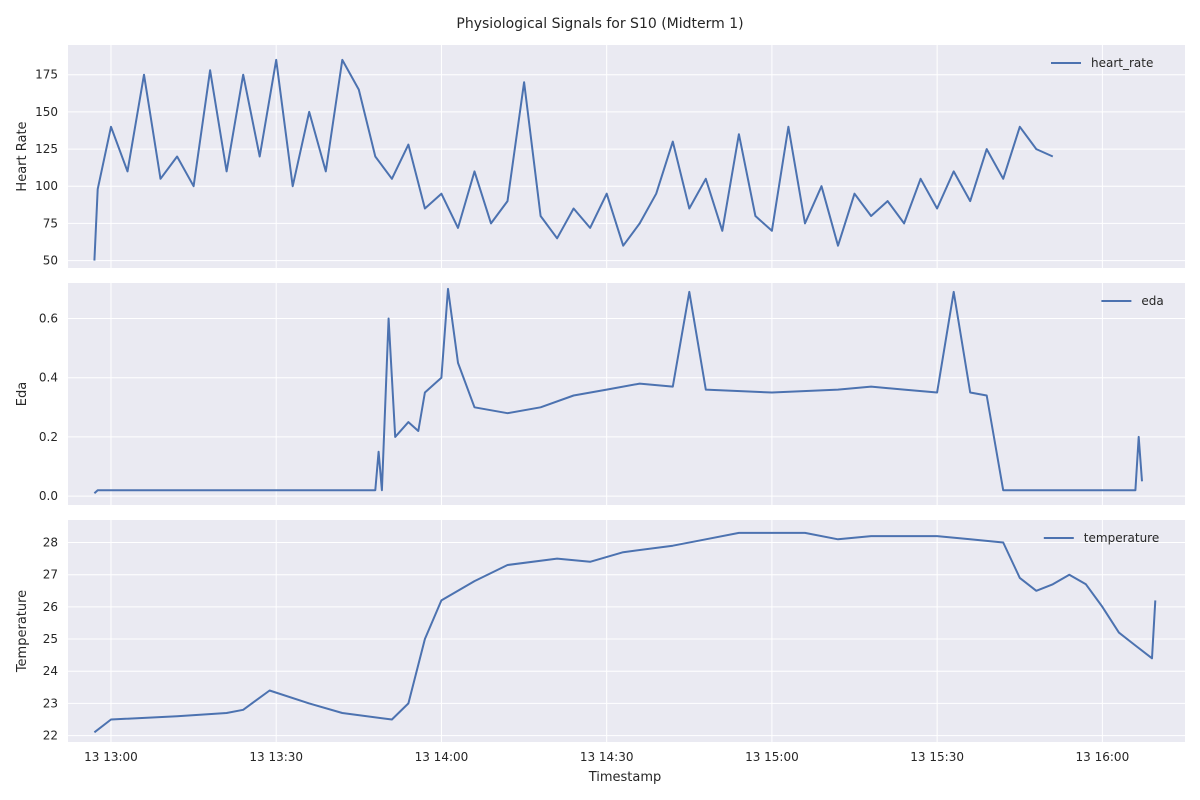 This screenshot has width=1200, height=800. Describe the element at coordinates (1132, 301) in the screenshot. I see `legend: eda` at that location.